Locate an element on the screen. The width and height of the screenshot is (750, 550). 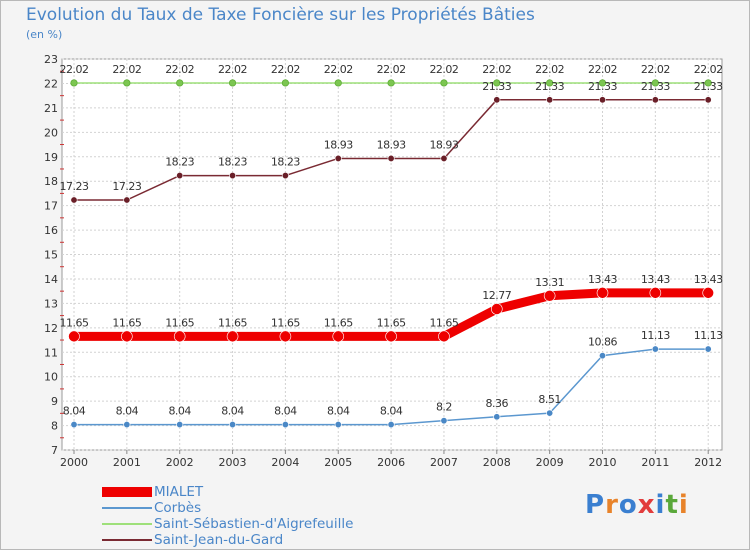
x-tick-label: 2005 is located at coordinates (338, 462).